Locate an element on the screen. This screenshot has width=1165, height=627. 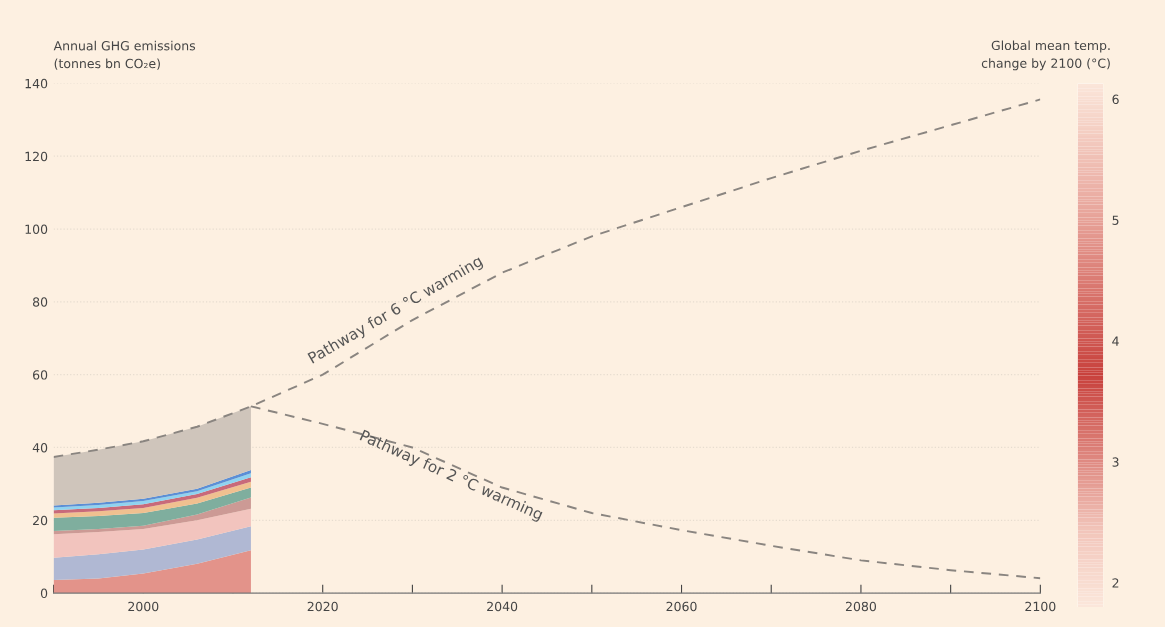
y-axis-title: Annual GHG emissions (tonnes bn CO₂e) is located at coordinates (124, 55).